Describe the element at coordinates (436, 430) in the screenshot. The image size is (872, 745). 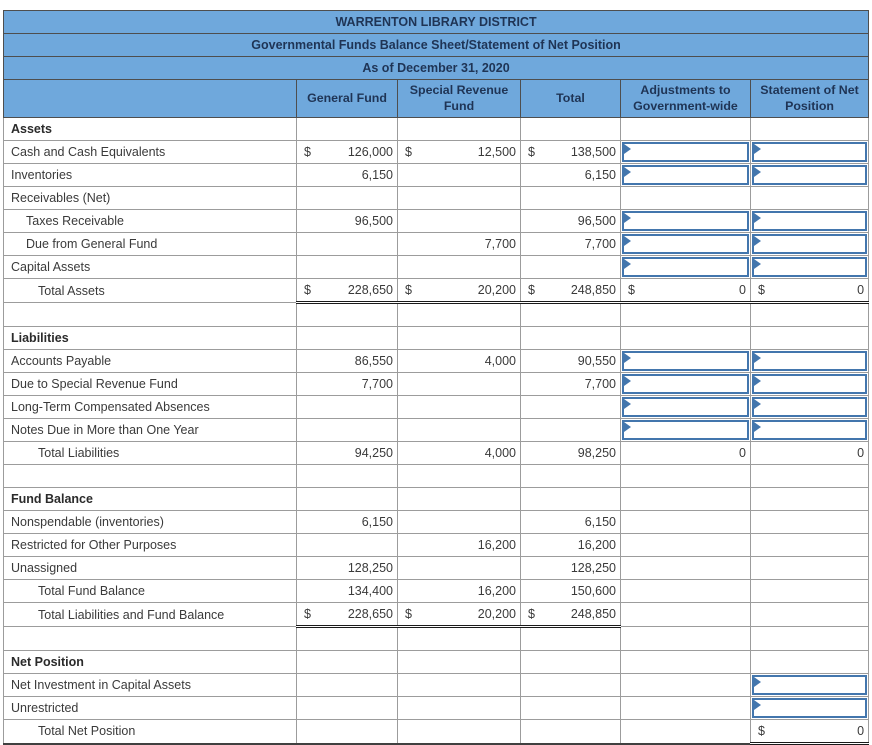
I see `table-row-notes-due-in-more-than-one-year: Notes Due in More than One Year` at that location.